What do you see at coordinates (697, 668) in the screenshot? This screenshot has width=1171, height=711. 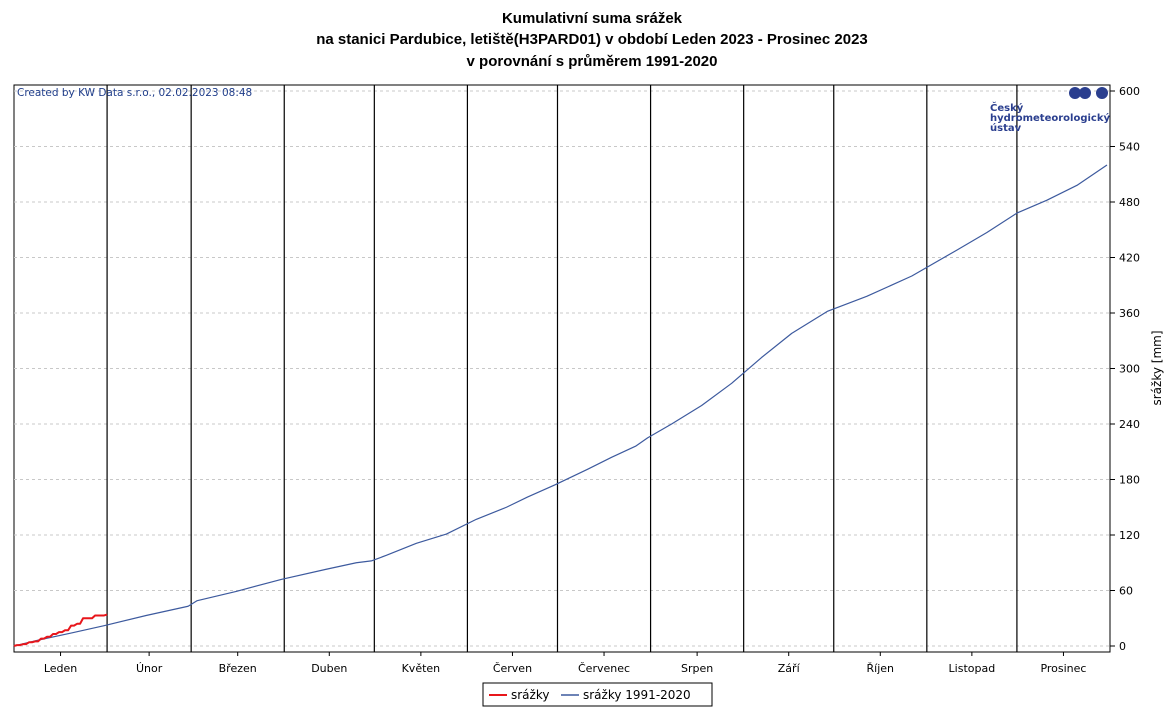 I see `x-tick-label: Srpen` at bounding box center [697, 668].